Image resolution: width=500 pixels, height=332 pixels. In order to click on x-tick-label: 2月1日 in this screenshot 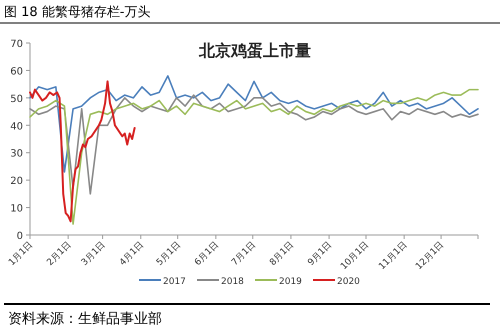, I will do `click(59, 254)`.